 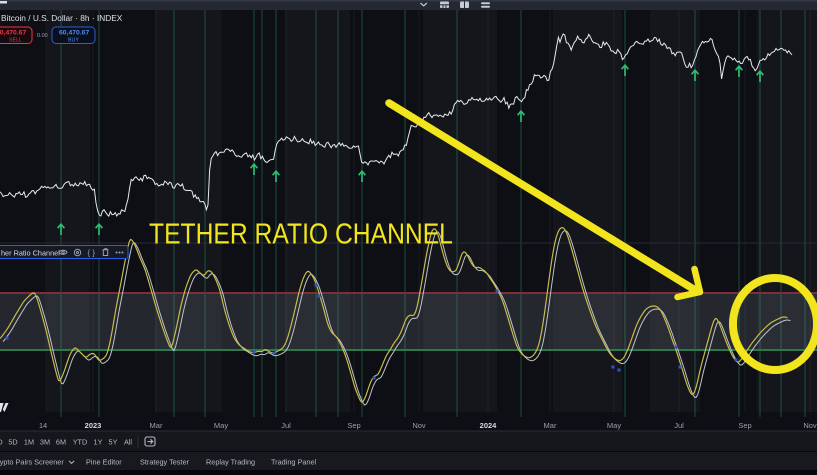 What do you see at coordinates (301, 234) in the screenshot?
I see `svg-text: TETHER RATIO CHANNEL` at bounding box center [301, 234].